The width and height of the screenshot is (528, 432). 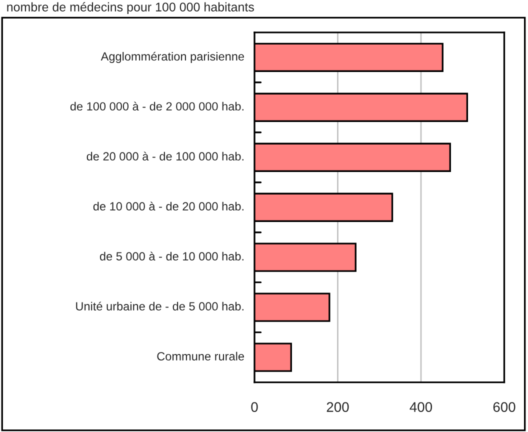 What do you see at coordinates (254, 407) in the screenshot?
I see `x-tick-label: 0` at bounding box center [254, 407].